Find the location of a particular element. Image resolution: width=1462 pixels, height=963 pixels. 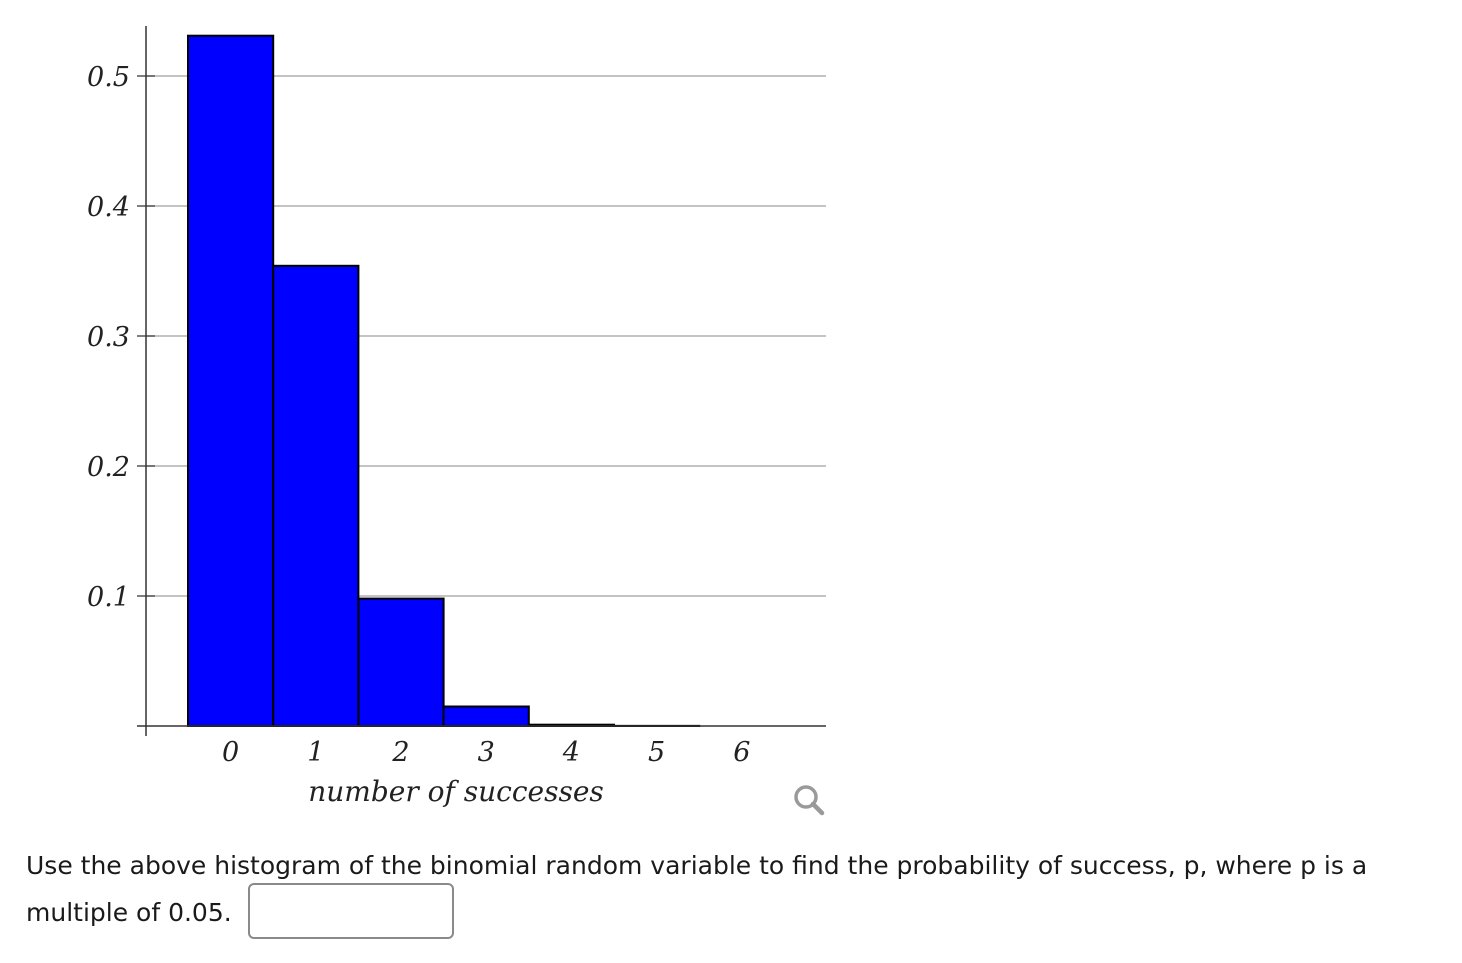

y-tick-label: 0.2 is located at coordinates (108, 467).